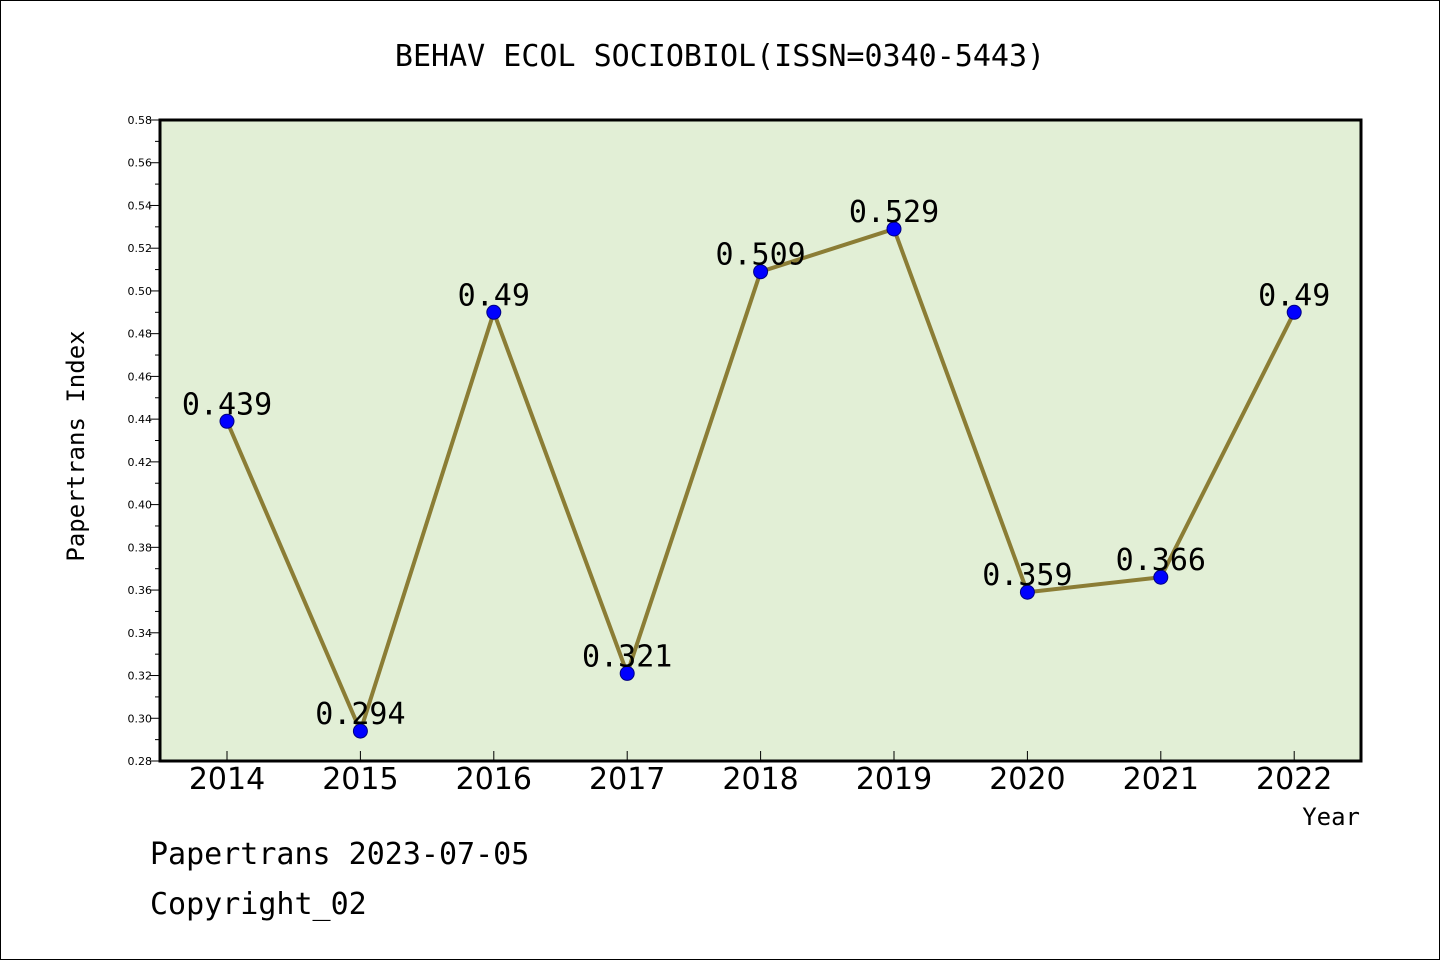 Image resolution: width=1440 pixels, height=960 pixels. What do you see at coordinates (1331, 817) in the screenshot?
I see `x-axis-label: Year` at bounding box center [1331, 817].